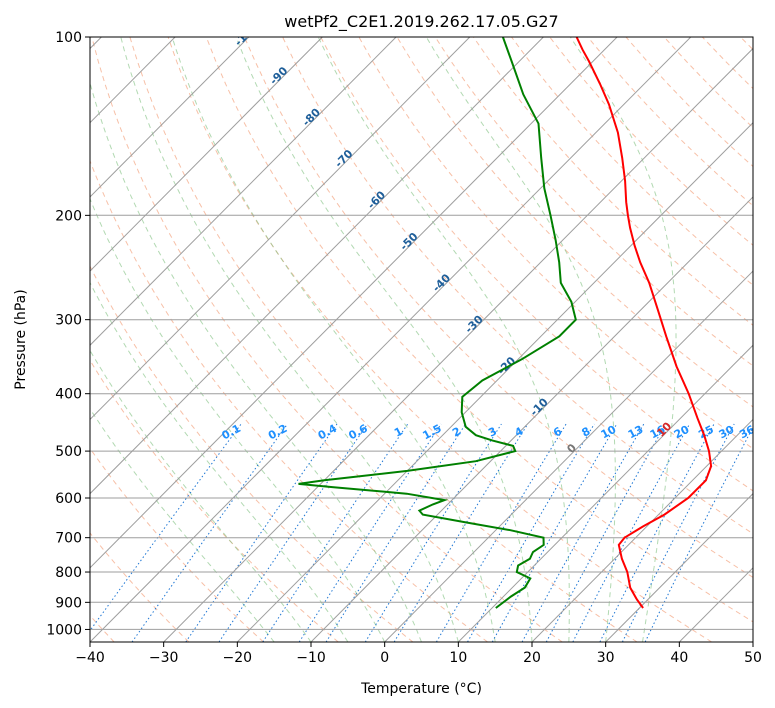 The height and width of the screenshot is (708, 775). What do you see at coordinates (682, 432) in the screenshot?
I see `mixing-ratio-label: 20` at bounding box center [682, 432].